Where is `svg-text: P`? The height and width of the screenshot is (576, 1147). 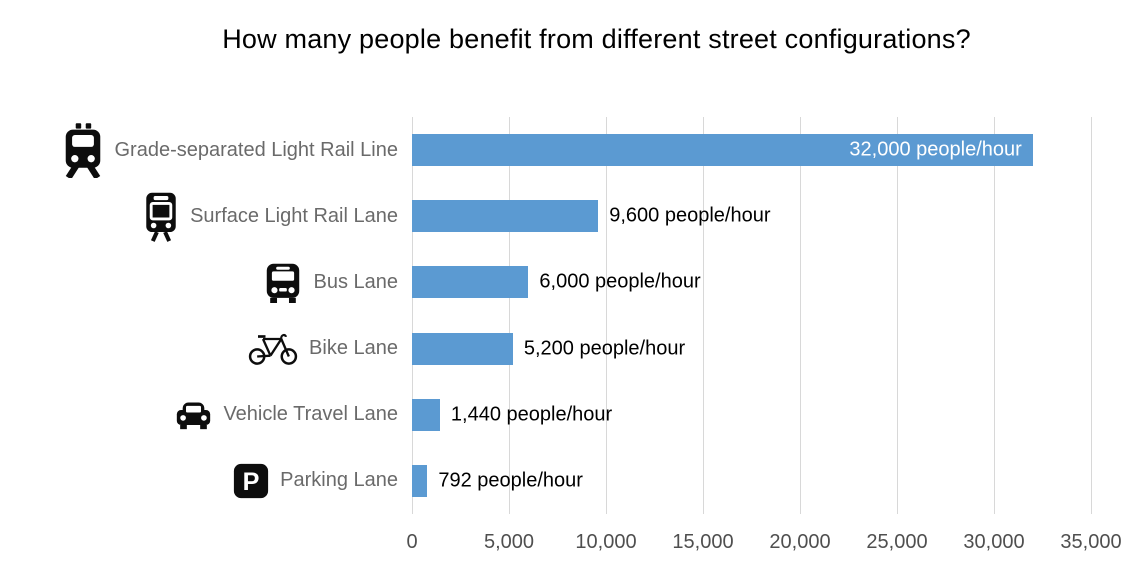 svg-text: P is located at coordinates (251, 482).